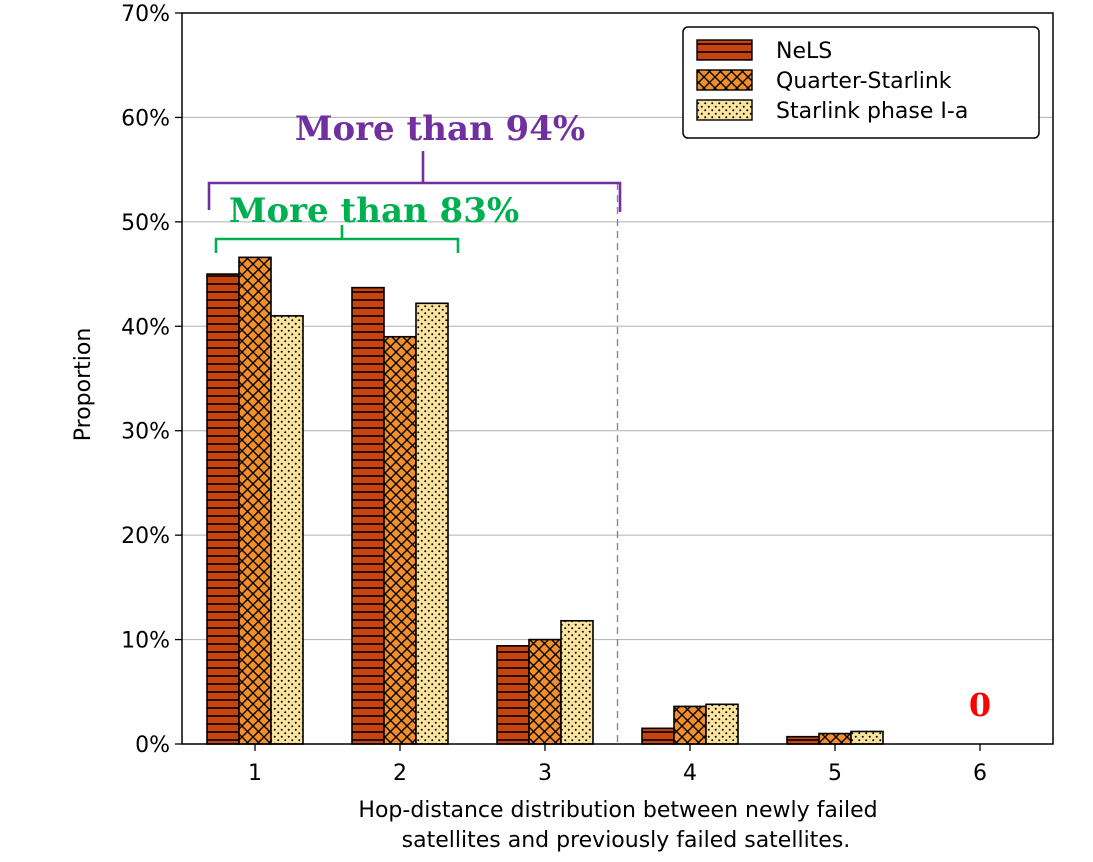 This screenshot has height=862, width=1093. I want to click on x-tick-label: 6, so click(980, 773).